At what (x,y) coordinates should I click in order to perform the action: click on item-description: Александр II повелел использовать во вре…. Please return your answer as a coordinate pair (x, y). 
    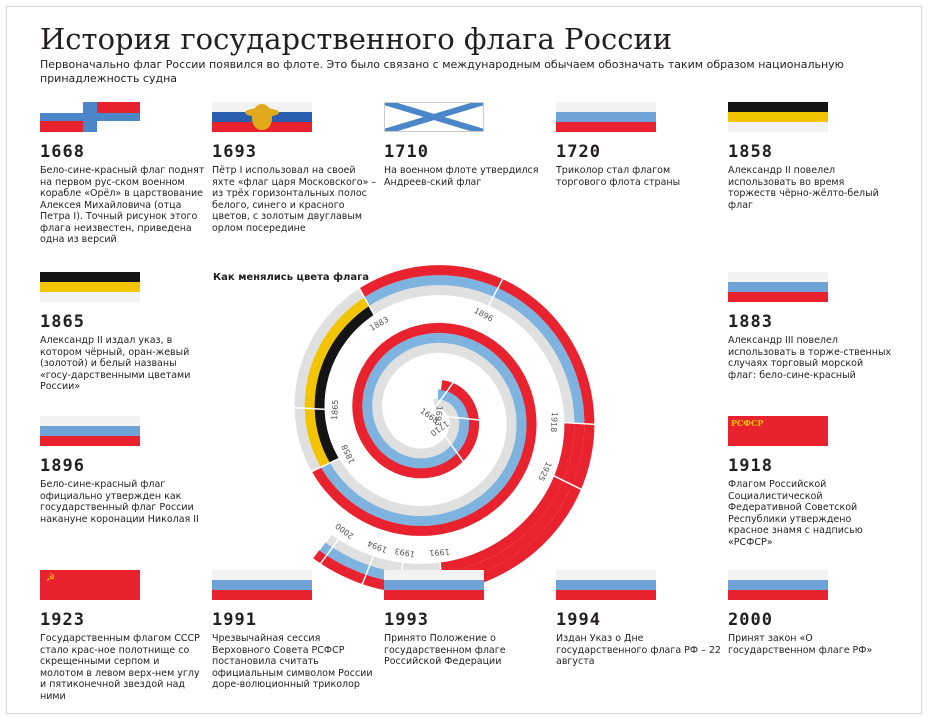
    Looking at the image, I should click on (803, 188).